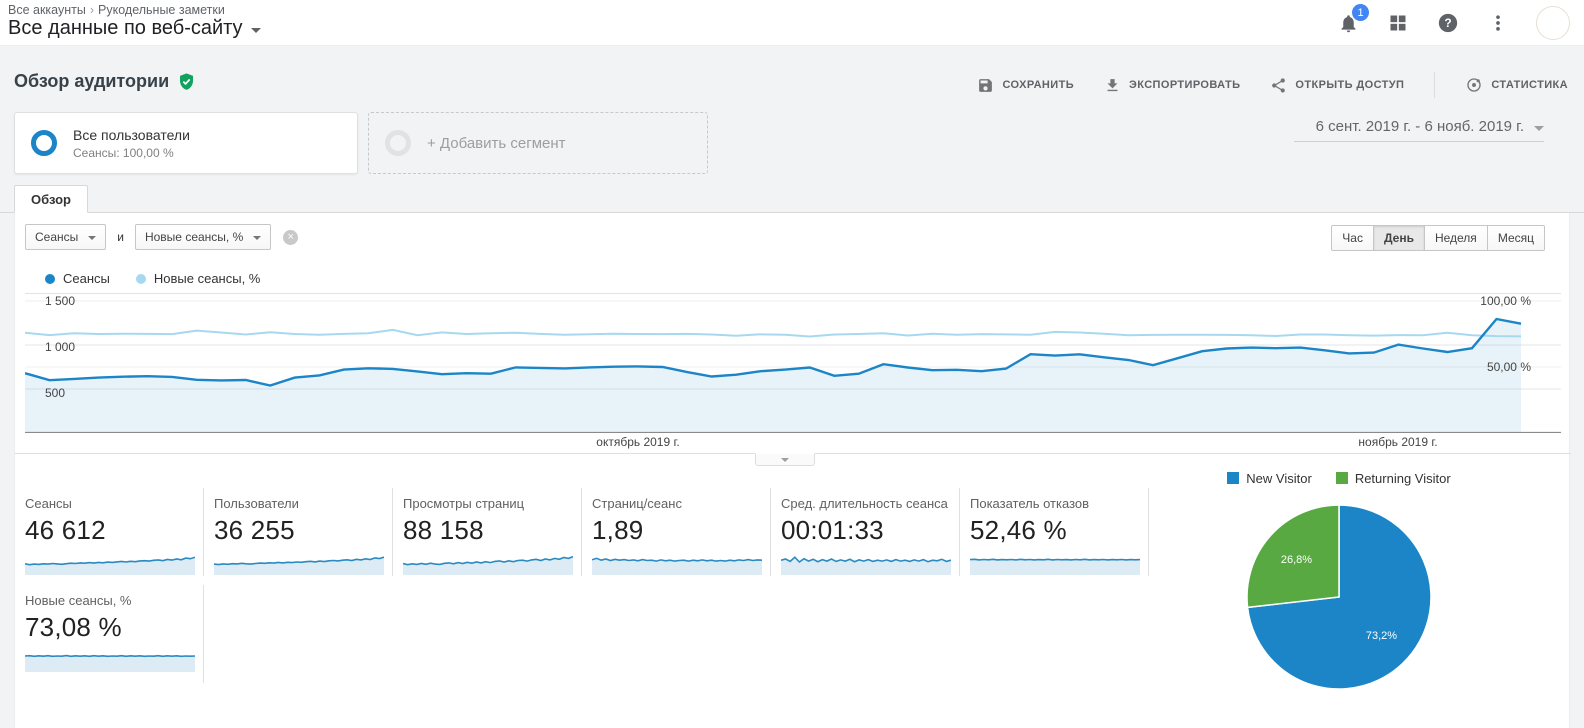 The height and width of the screenshot is (728, 1584). I want to click on pie-chart-svg: 73,2% 26,8%, so click(1339, 597).